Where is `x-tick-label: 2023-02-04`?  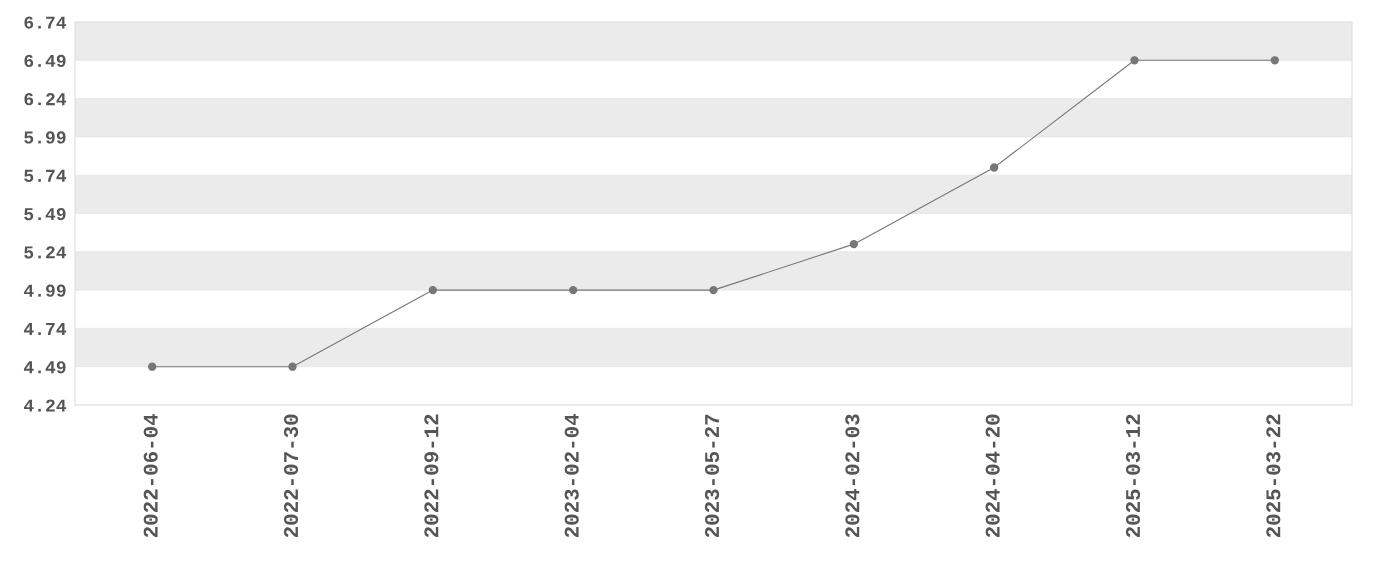 x-tick-label: 2023-02-04 is located at coordinates (571, 475).